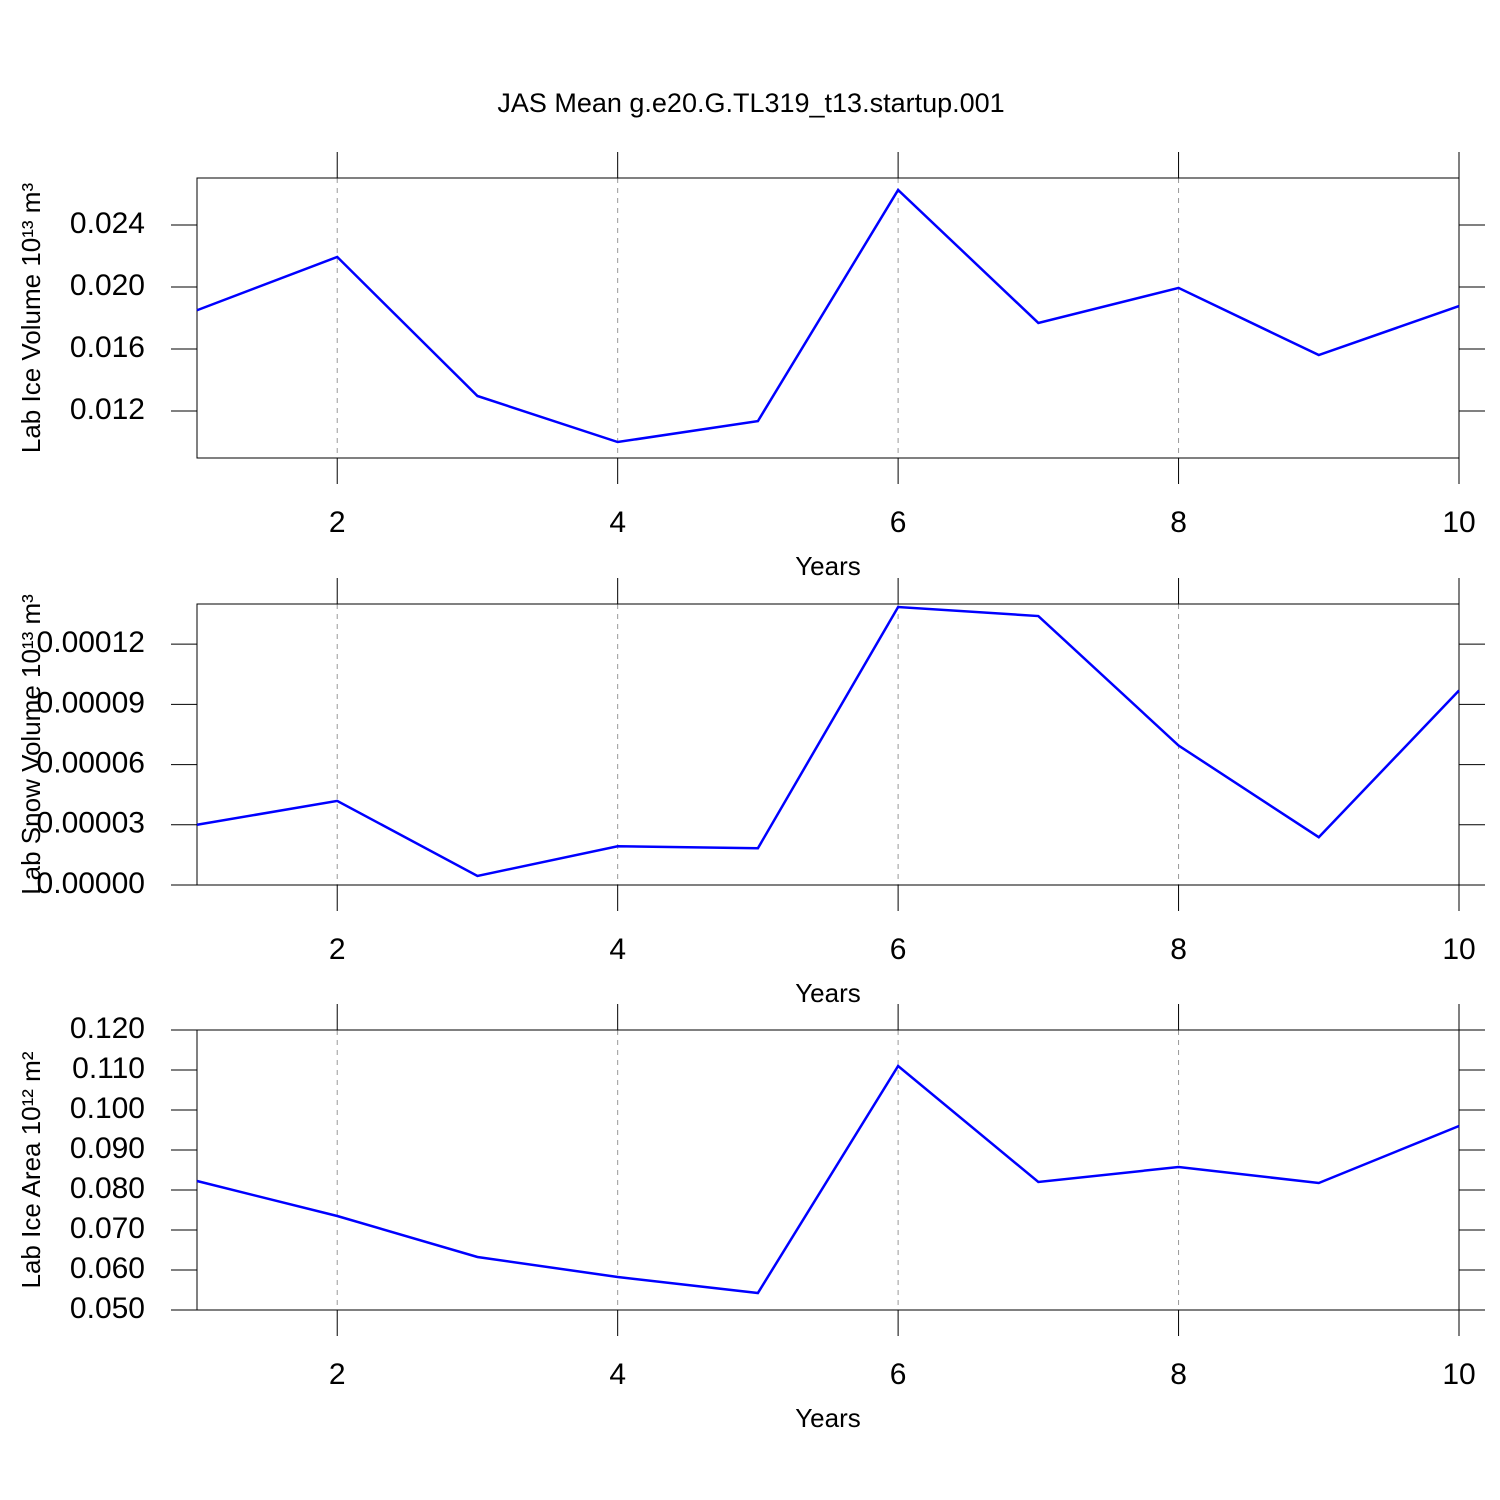 The height and width of the screenshot is (1500, 1500). Describe the element at coordinates (91, 883) in the screenshot. I see `y-tick-label: 0.00000` at that location.